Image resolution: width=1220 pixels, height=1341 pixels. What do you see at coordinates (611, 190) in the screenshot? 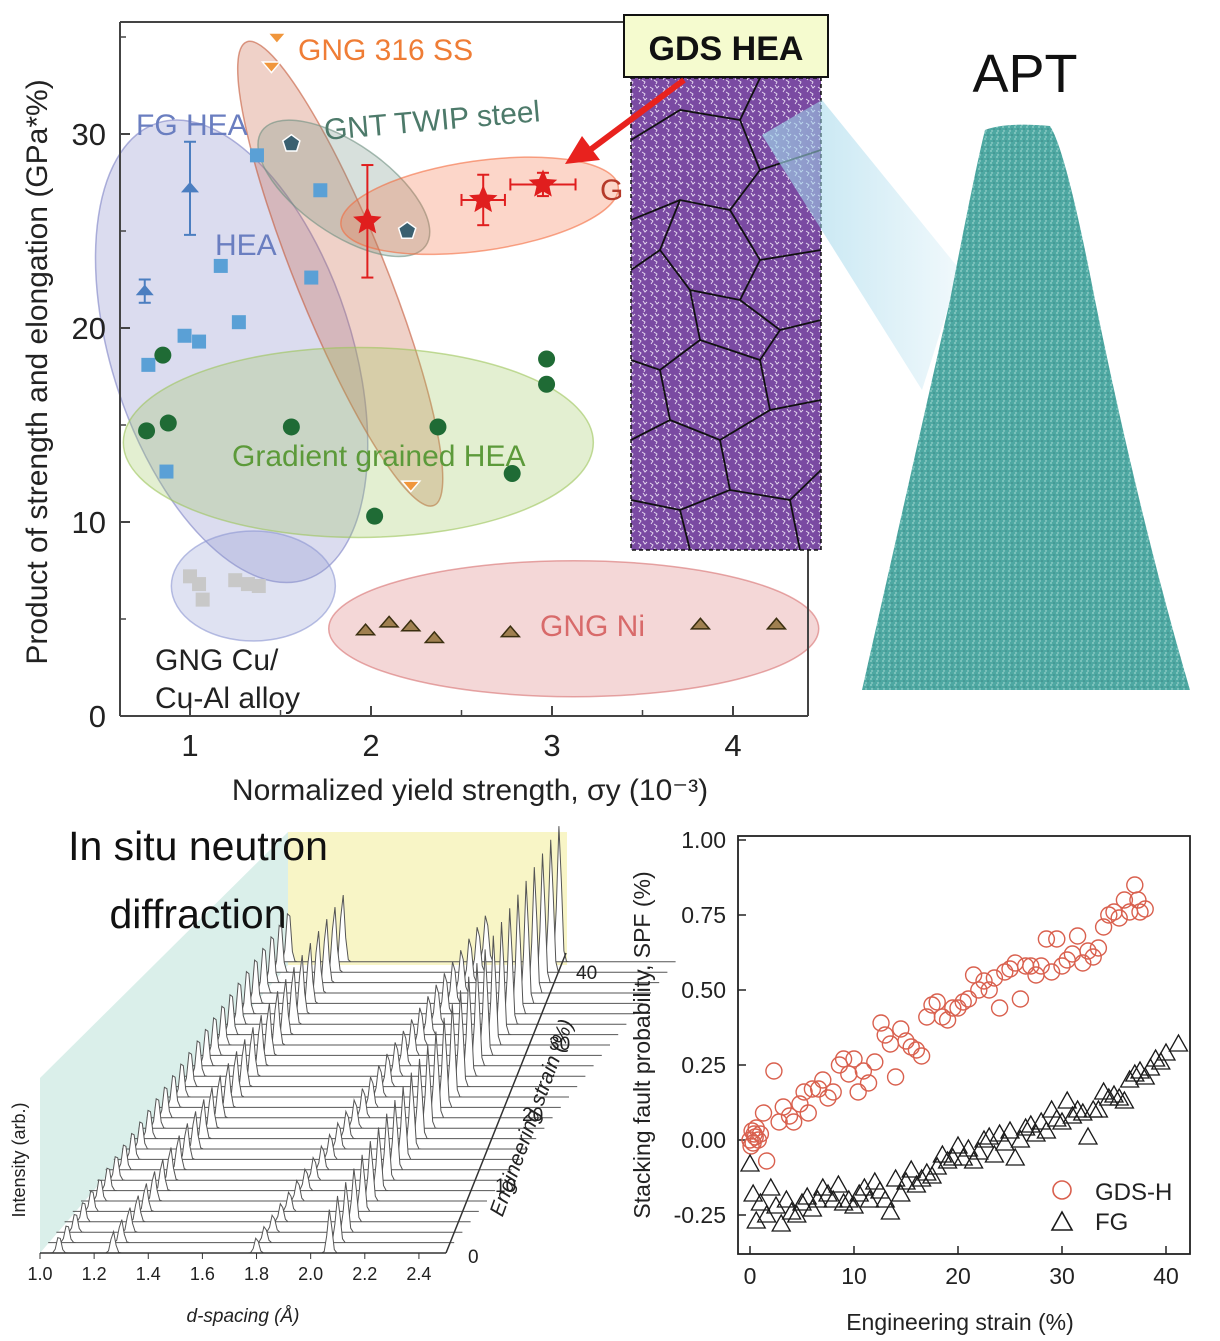
I see `chart-annotation: G` at bounding box center [611, 190].